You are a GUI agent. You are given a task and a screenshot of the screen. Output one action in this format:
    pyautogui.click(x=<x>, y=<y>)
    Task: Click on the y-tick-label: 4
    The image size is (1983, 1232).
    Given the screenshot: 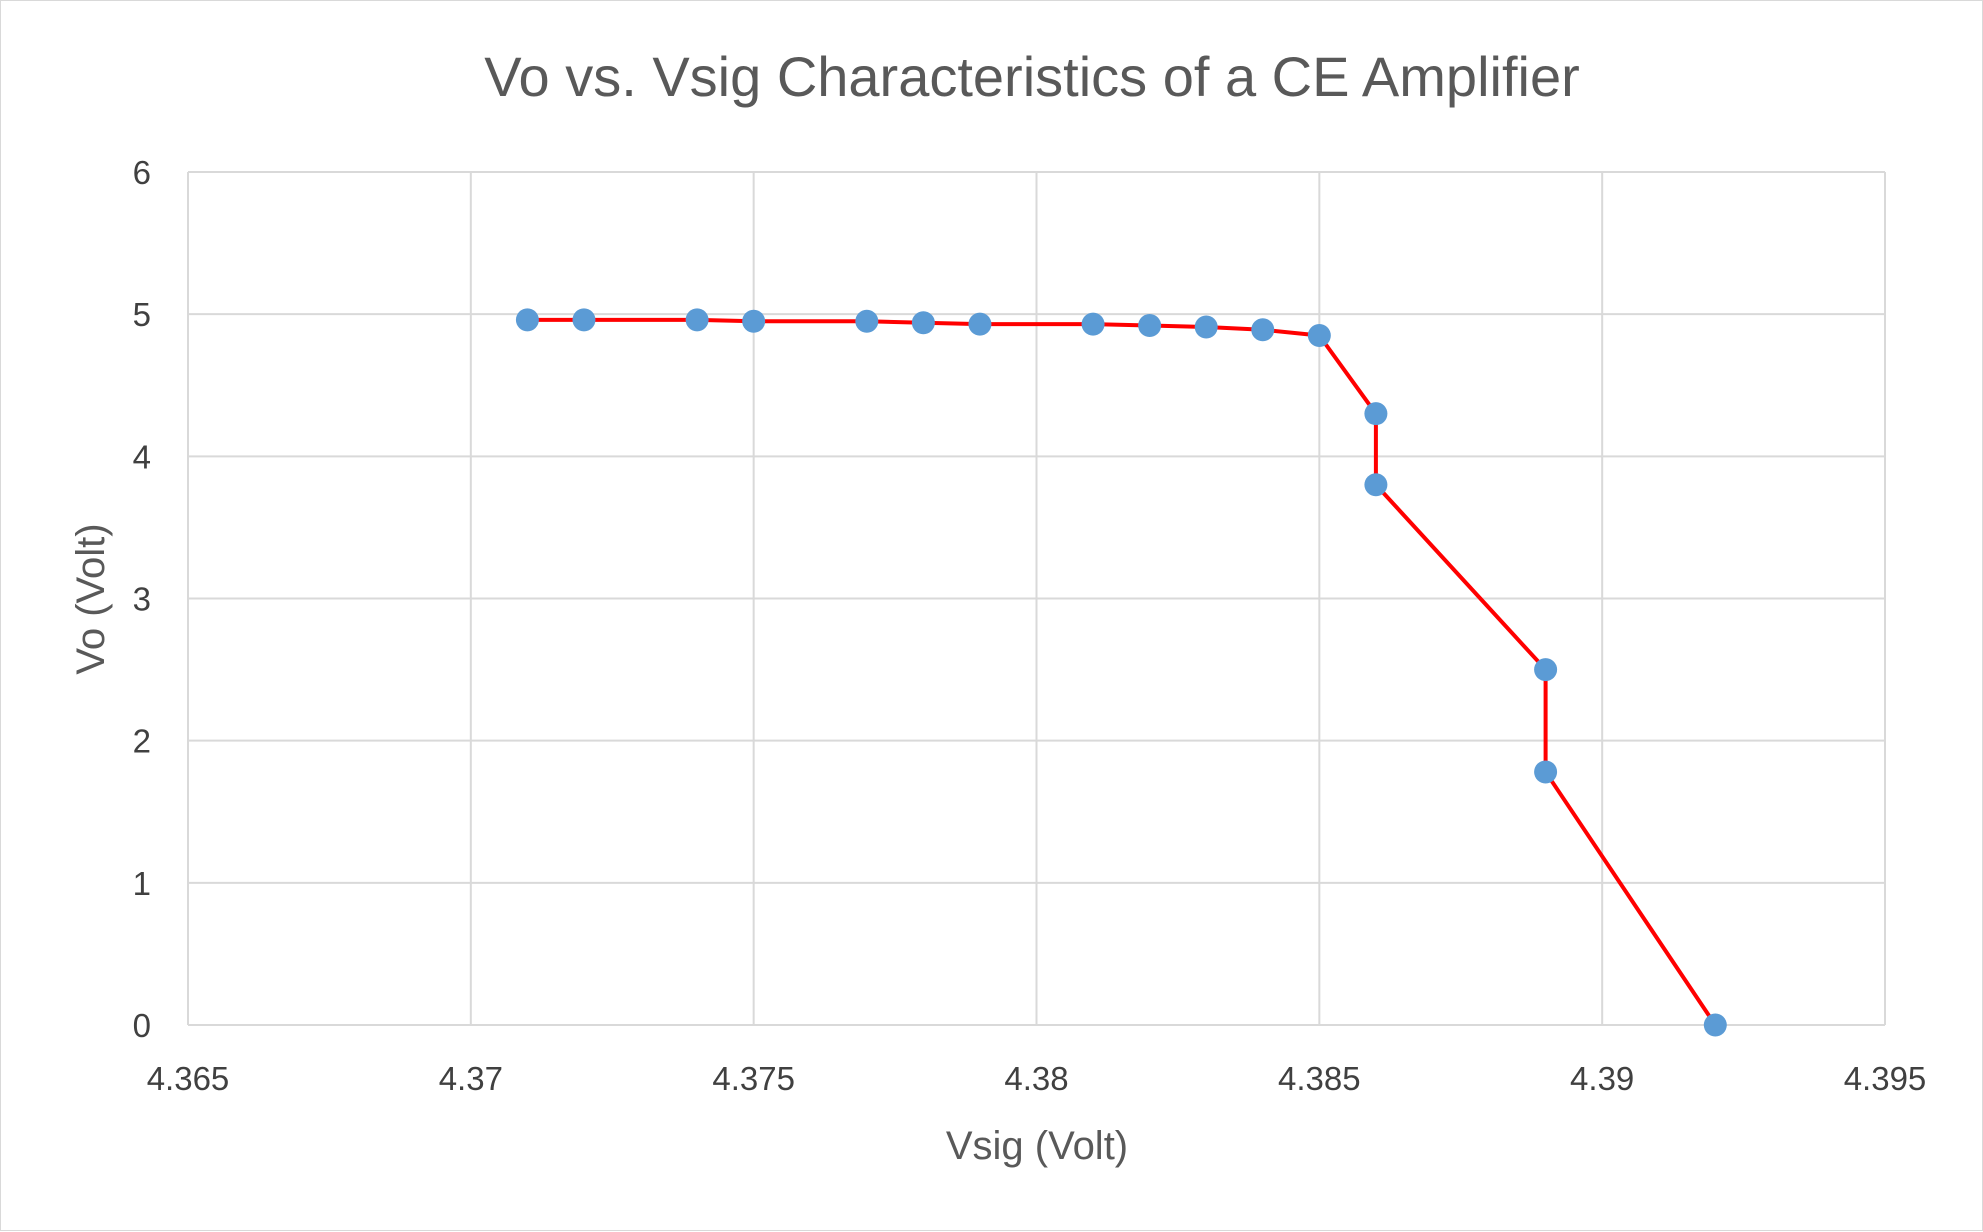 What is the action you would take?
    pyautogui.click(x=142, y=456)
    